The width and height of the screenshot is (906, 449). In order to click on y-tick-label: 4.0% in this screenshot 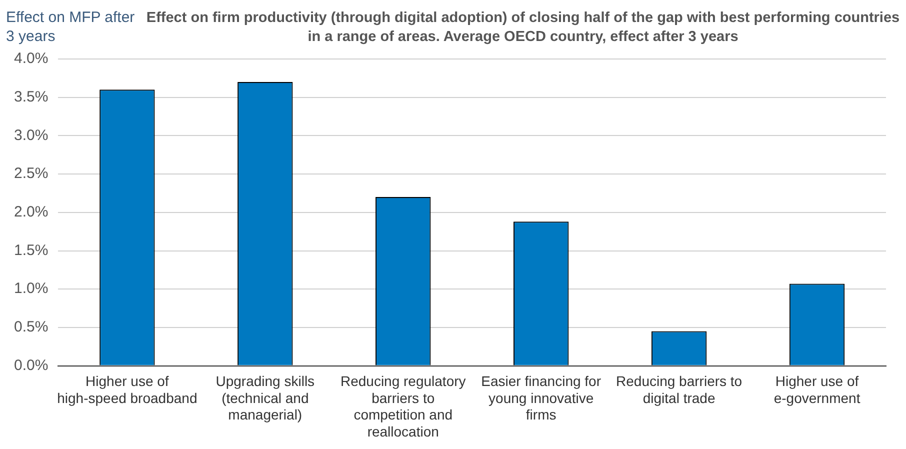, I will do `click(31, 59)`.